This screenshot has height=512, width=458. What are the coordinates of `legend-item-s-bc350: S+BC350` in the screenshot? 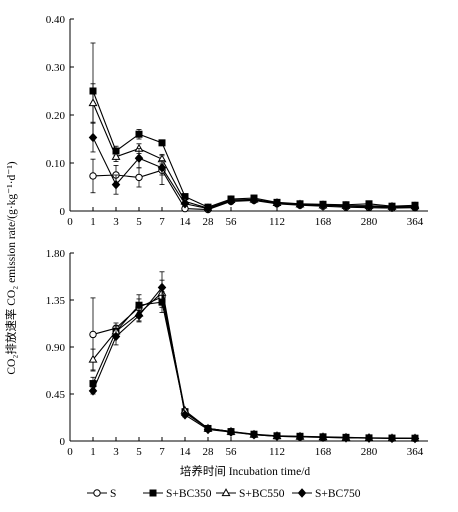 It's located at (177, 494).